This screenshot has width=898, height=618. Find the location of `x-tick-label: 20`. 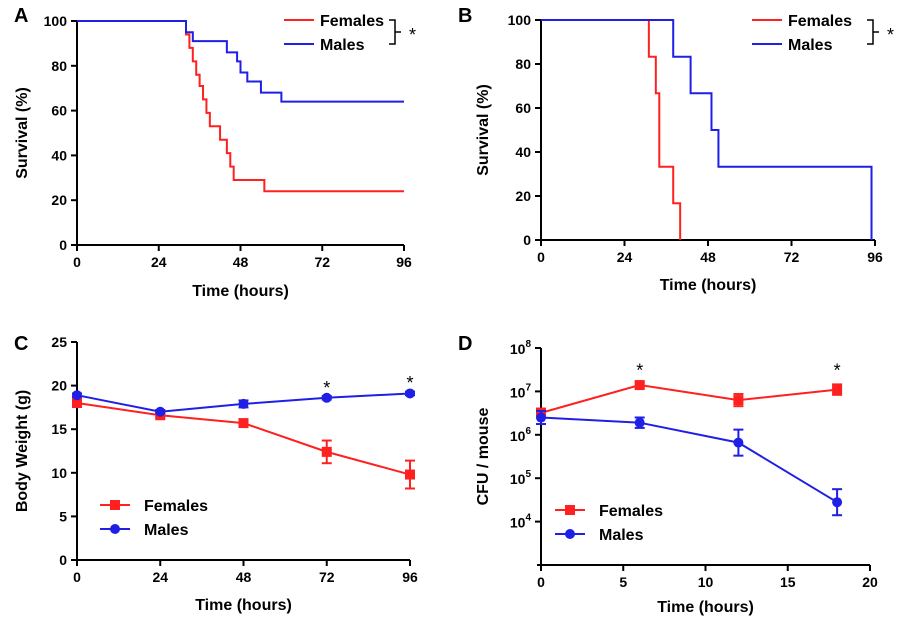

x-tick-label: 20 is located at coordinates (870, 582).